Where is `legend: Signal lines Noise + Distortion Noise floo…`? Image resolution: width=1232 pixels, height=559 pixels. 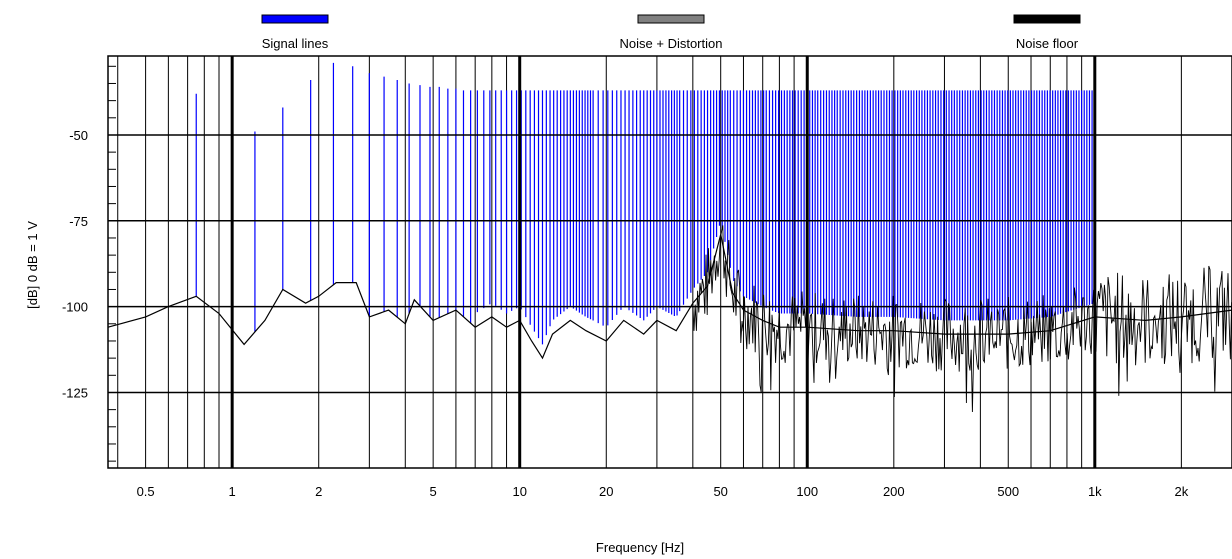 legend: Signal lines Noise + Distortion Noise floo… is located at coordinates (671, 32).